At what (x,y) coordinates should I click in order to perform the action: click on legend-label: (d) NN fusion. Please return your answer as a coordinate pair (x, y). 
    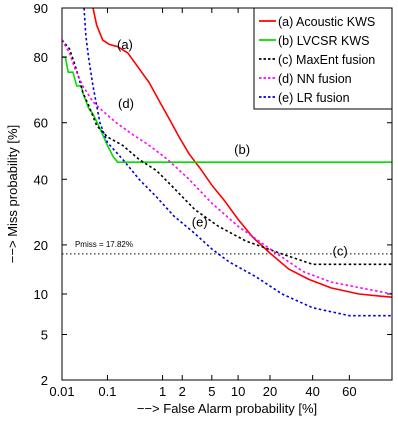
    Looking at the image, I should click on (315, 79).